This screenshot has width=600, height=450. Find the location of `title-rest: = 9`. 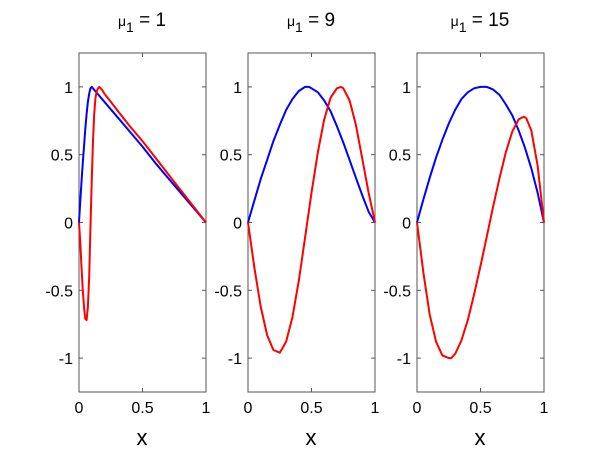

title-rest: = 9 is located at coordinates (319, 20).